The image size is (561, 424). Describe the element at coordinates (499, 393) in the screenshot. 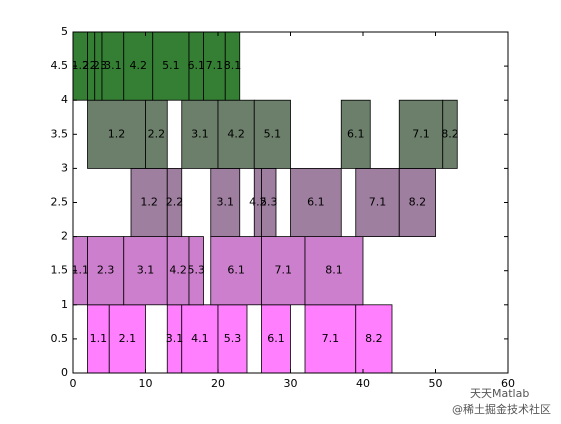

I see `watermark-brand: 天天Matlab` at that location.